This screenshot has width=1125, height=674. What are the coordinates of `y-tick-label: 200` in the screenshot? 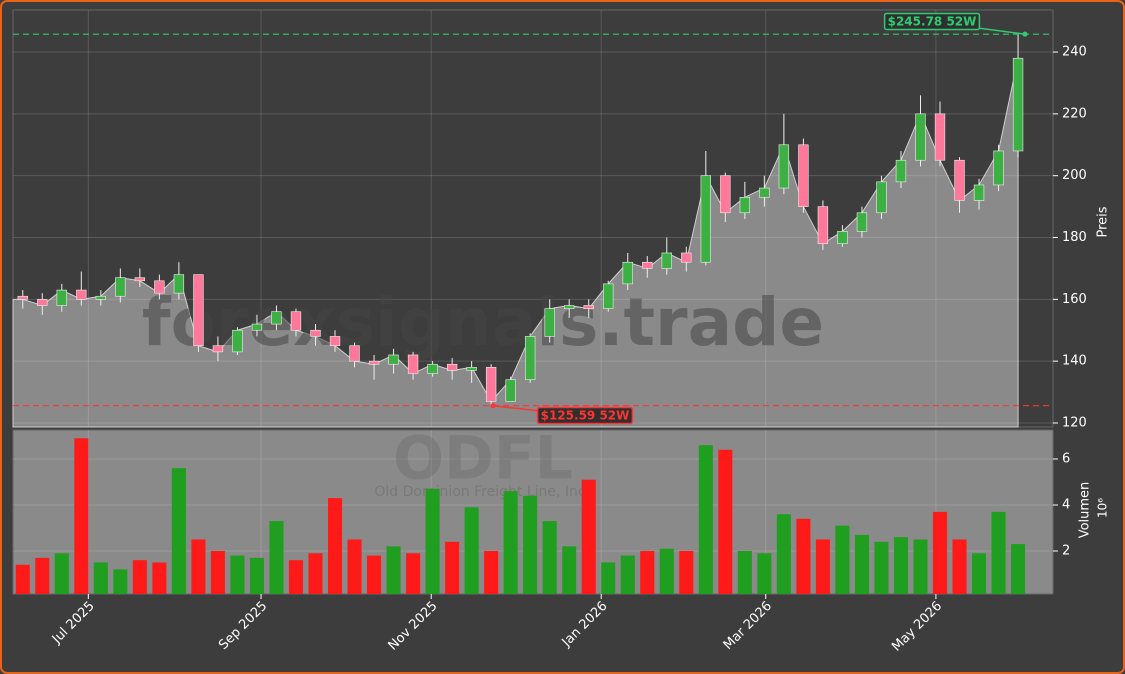 It's located at (1074, 175).